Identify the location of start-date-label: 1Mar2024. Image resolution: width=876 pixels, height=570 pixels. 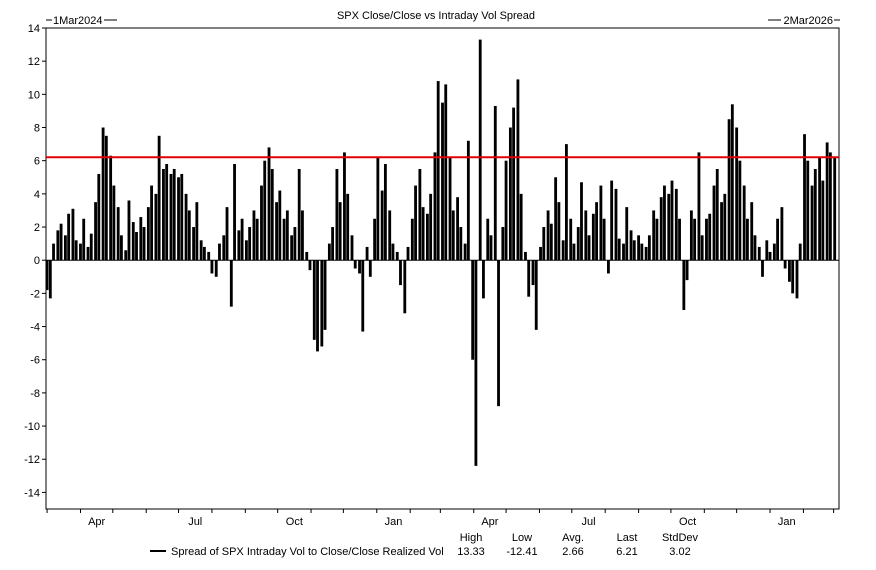
(78, 21).